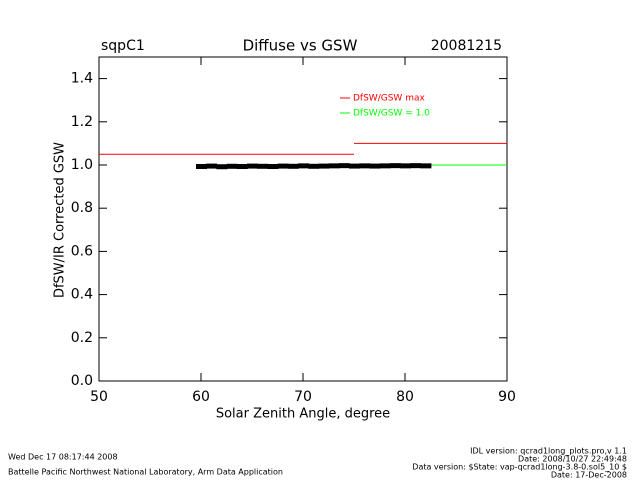 The width and height of the screenshot is (640, 484). Describe the element at coordinates (82, 165) in the screenshot. I see `y-tick-label: 1.0` at that location.